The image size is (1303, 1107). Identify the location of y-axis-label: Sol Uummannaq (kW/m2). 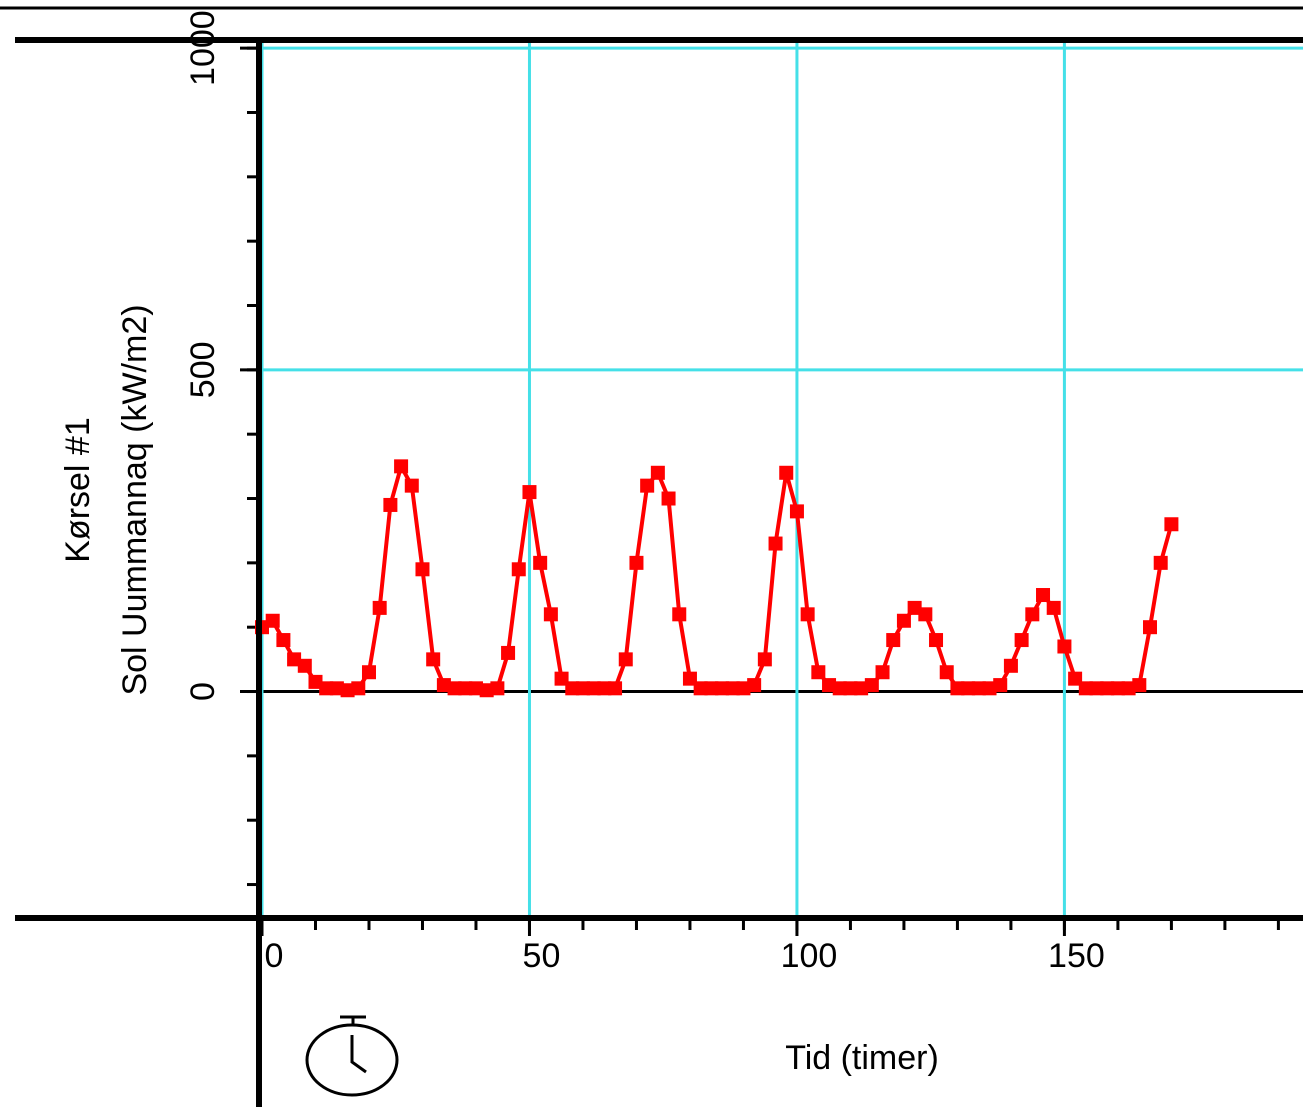
(135, 499).